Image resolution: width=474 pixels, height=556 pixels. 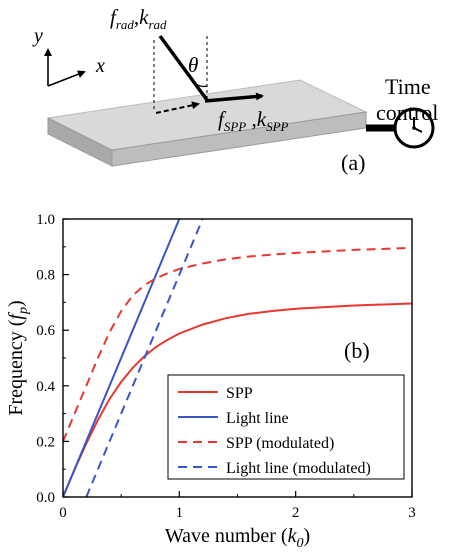 I want to click on rad-label: frad,krad, so click(x=138, y=18).